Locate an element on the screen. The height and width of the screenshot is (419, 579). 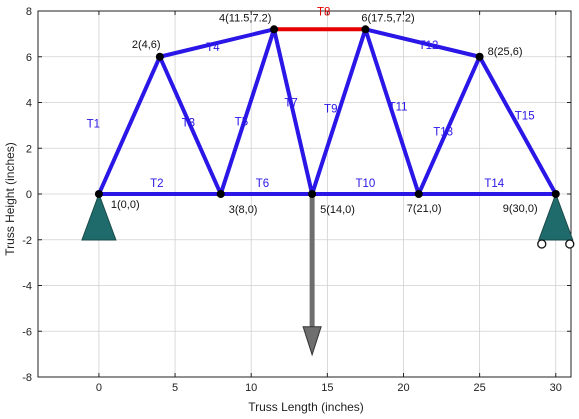
member-label-t4: T4 is located at coordinates (213, 48).